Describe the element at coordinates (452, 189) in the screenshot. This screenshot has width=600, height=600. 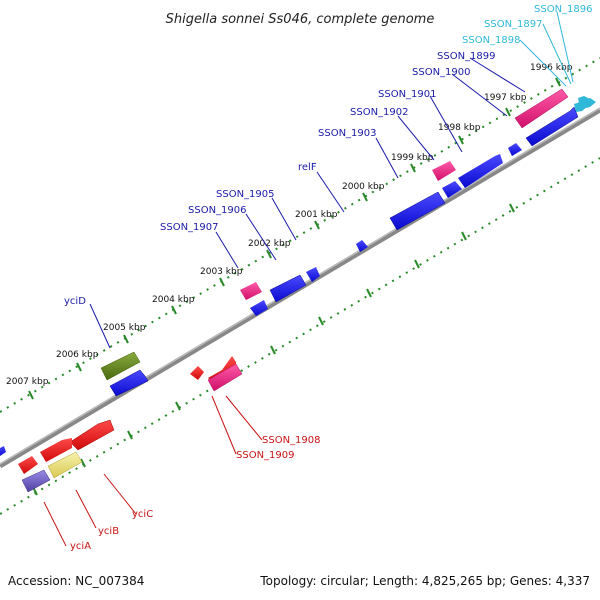
I see `gene-sson-1903b` at that location.